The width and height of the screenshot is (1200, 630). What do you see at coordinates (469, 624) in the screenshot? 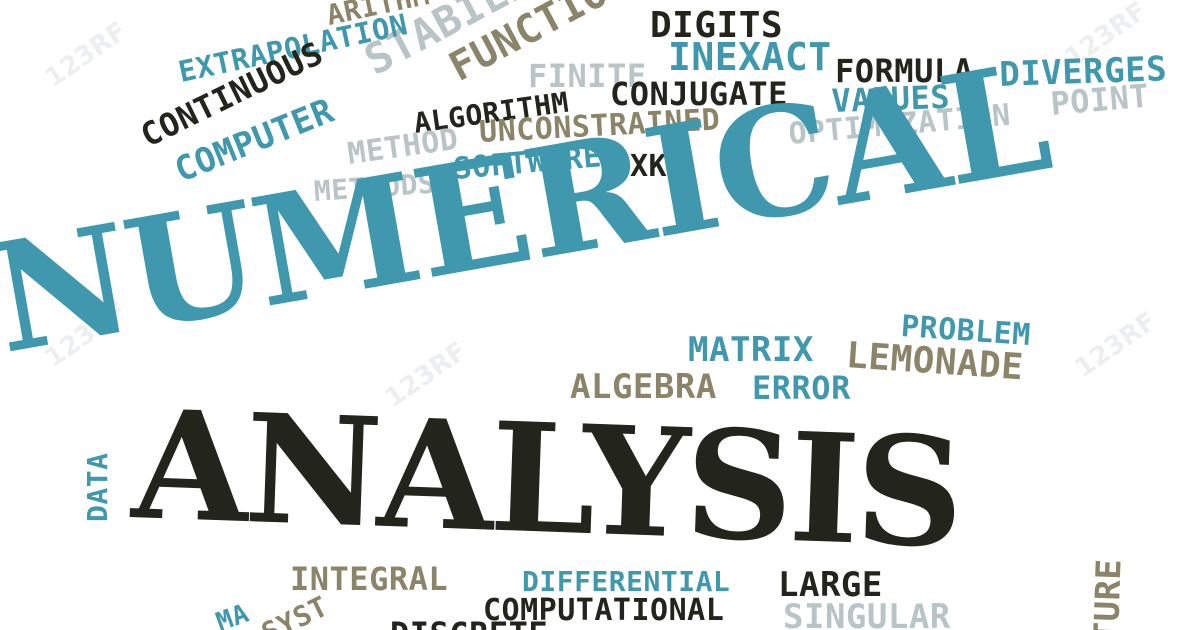
I see `word-discrete: DISCRETE` at bounding box center [469, 624].